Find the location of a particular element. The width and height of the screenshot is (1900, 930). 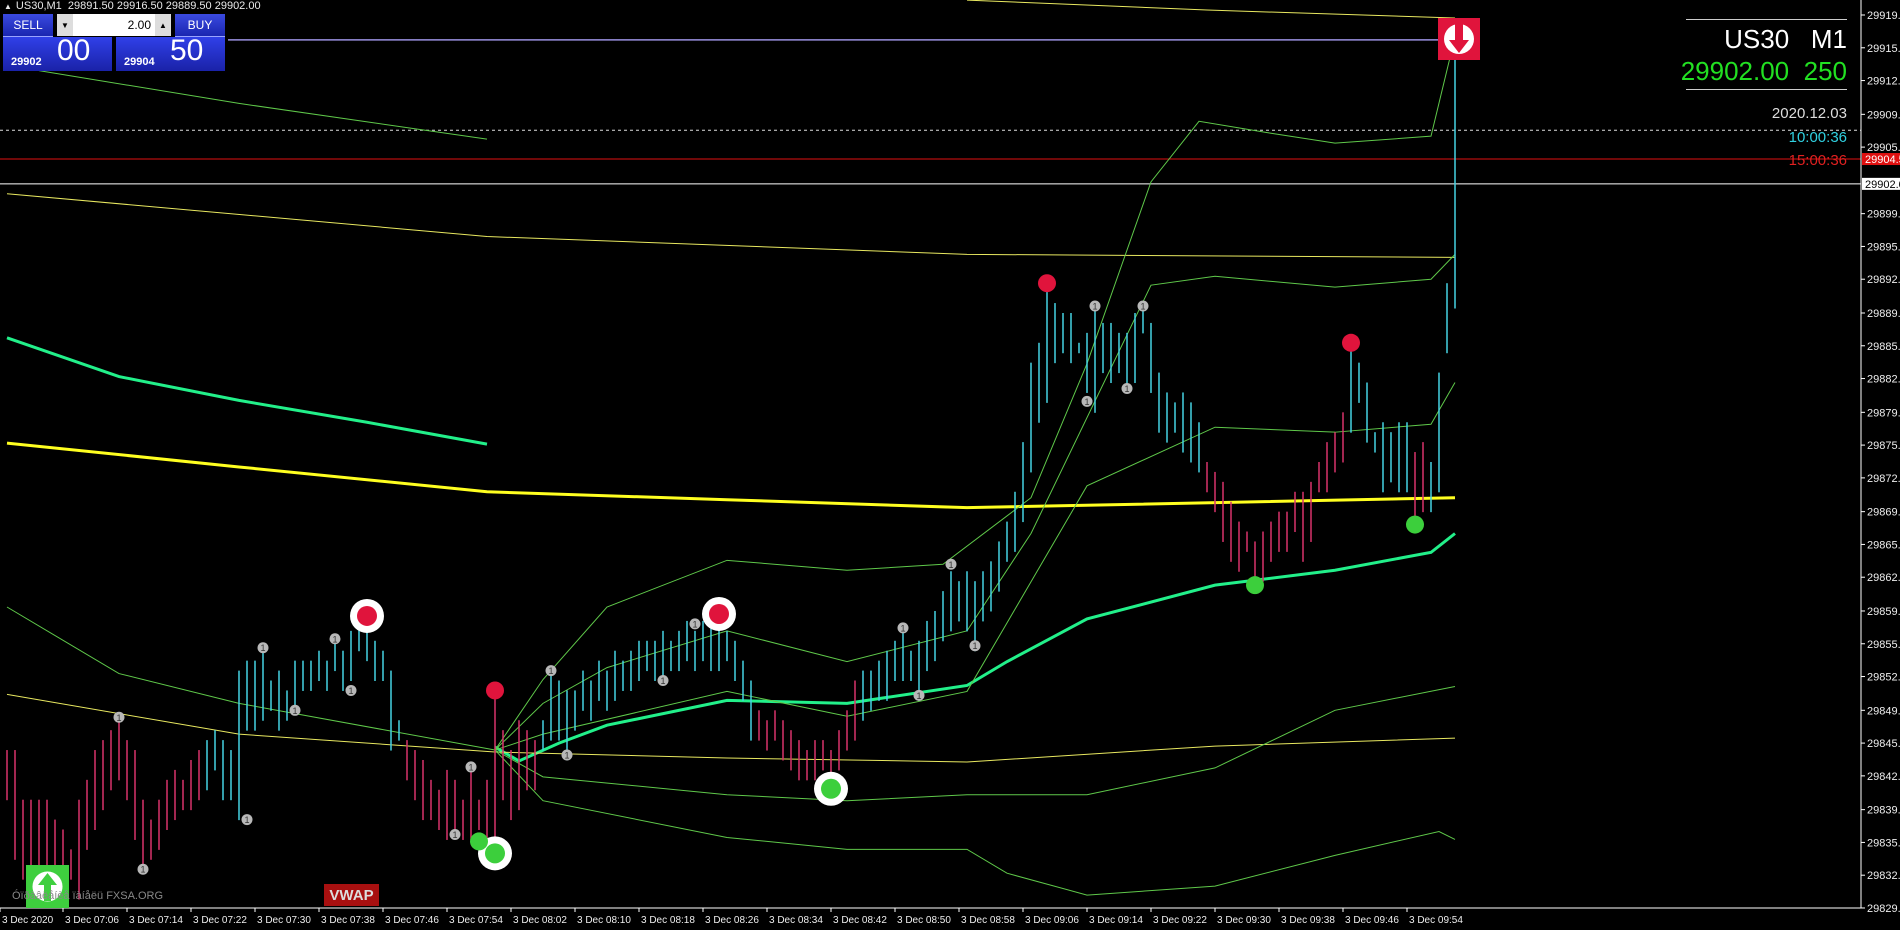

price-axis-label: 29839.0 is located at coordinates (1883, 811).